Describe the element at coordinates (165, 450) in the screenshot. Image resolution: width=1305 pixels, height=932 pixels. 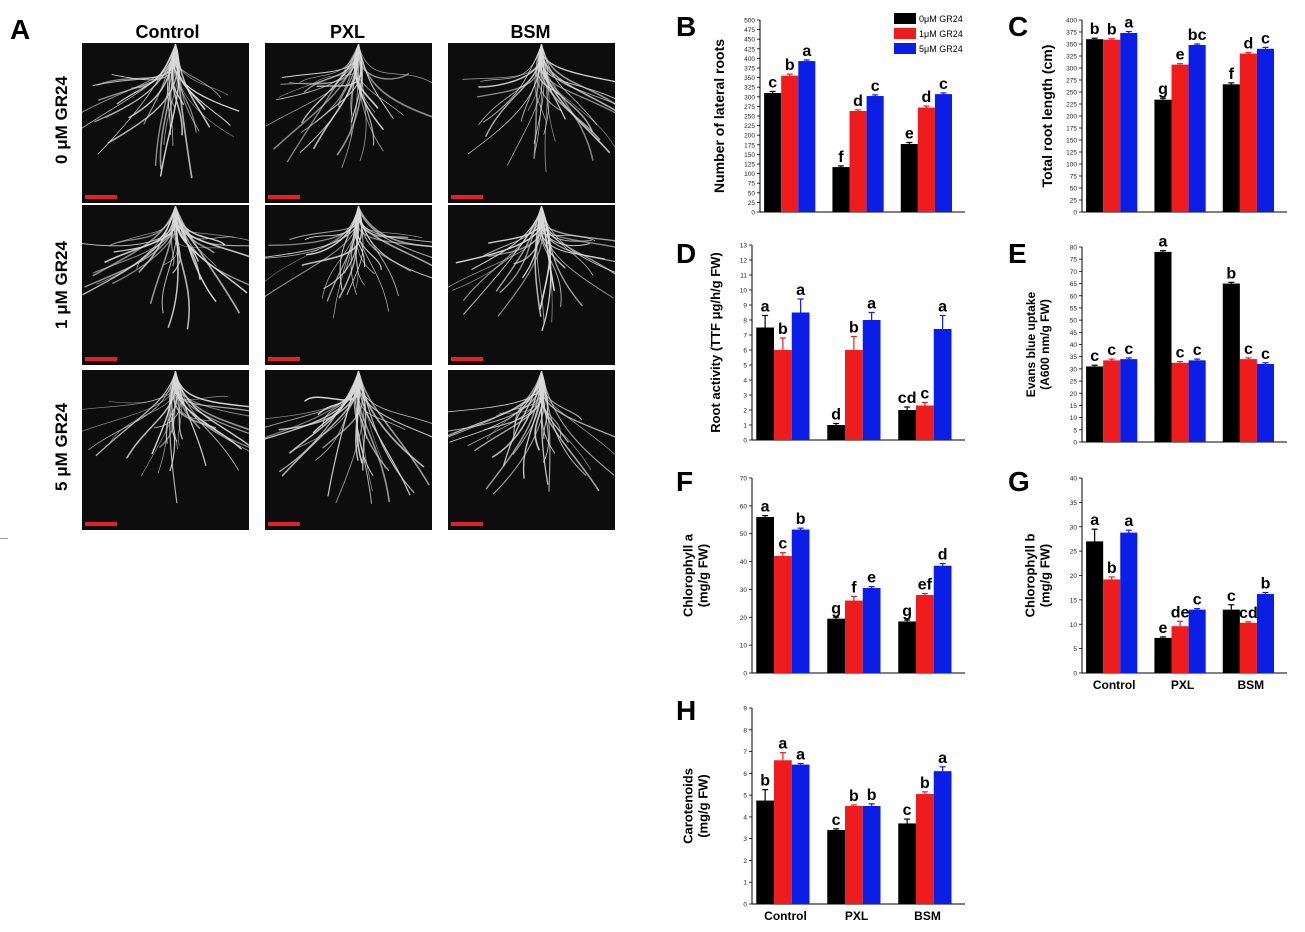
I see `root-photo-control-5um` at that location.